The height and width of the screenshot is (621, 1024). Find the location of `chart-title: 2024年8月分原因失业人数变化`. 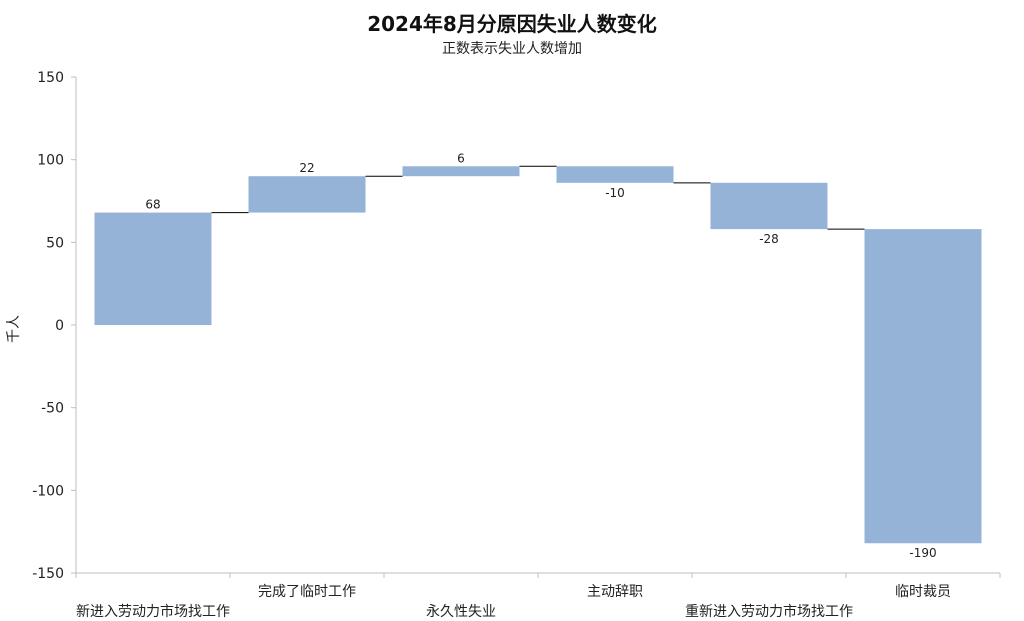

chart-title: 2024年8月分原因失业人数变化 is located at coordinates (512, 24).